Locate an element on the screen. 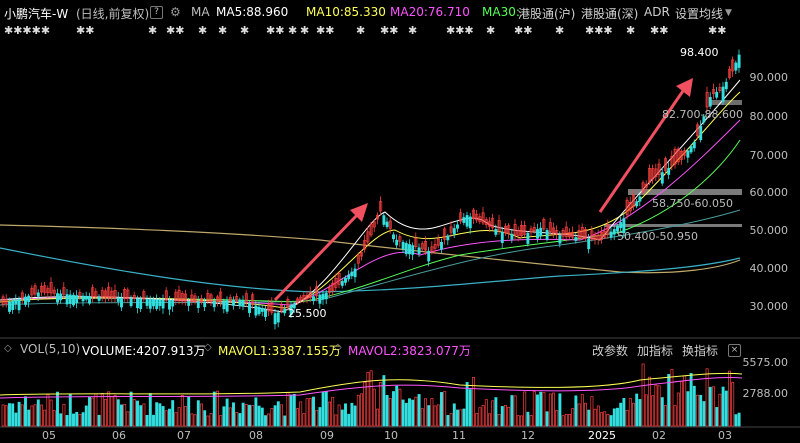 The height and width of the screenshot is (443, 800). high-price-label: 98.400 is located at coordinates (699, 52).